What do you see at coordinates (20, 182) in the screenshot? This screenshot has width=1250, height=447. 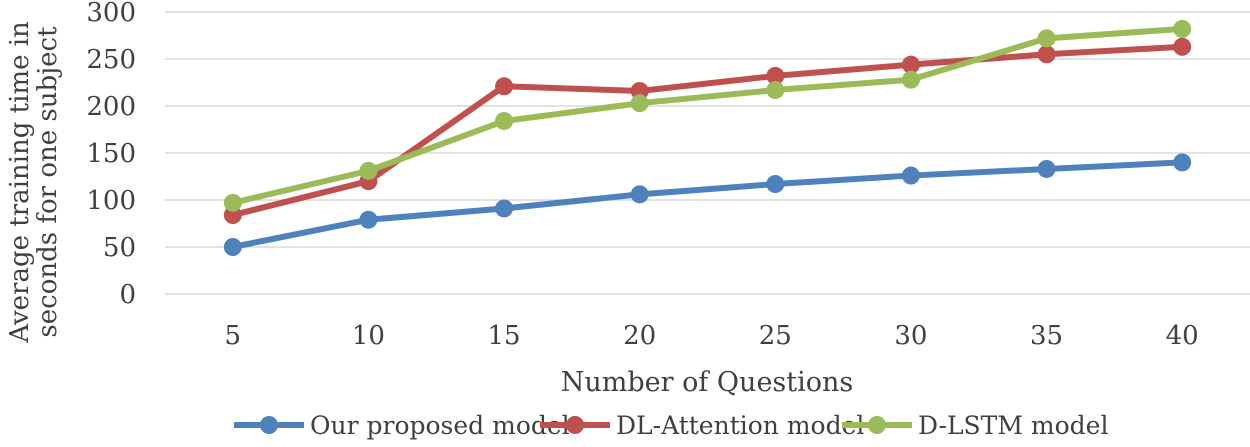 I see `y-axis-label-line-1: Average training time in` at bounding box center [20, 182].